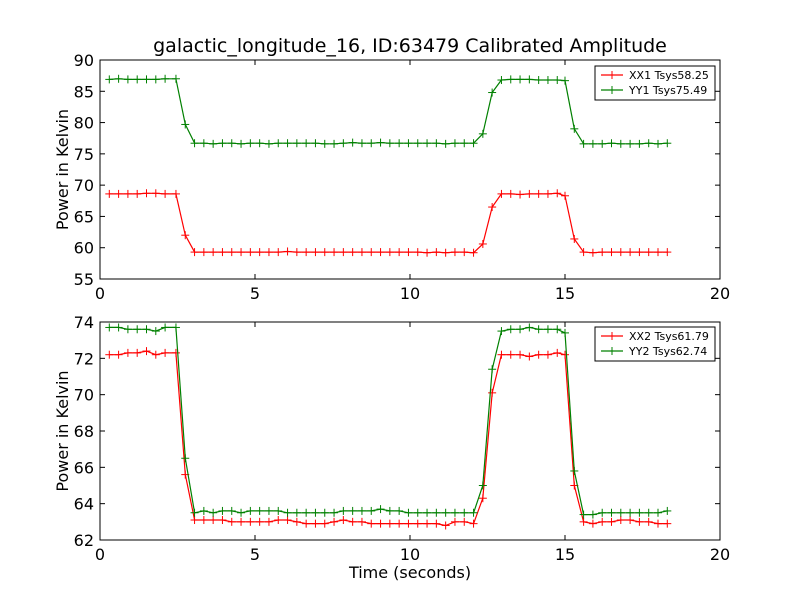 The height and width of the screenshot is (600, 800). I want to click on x-tick-label: 10, so click(410, 293).